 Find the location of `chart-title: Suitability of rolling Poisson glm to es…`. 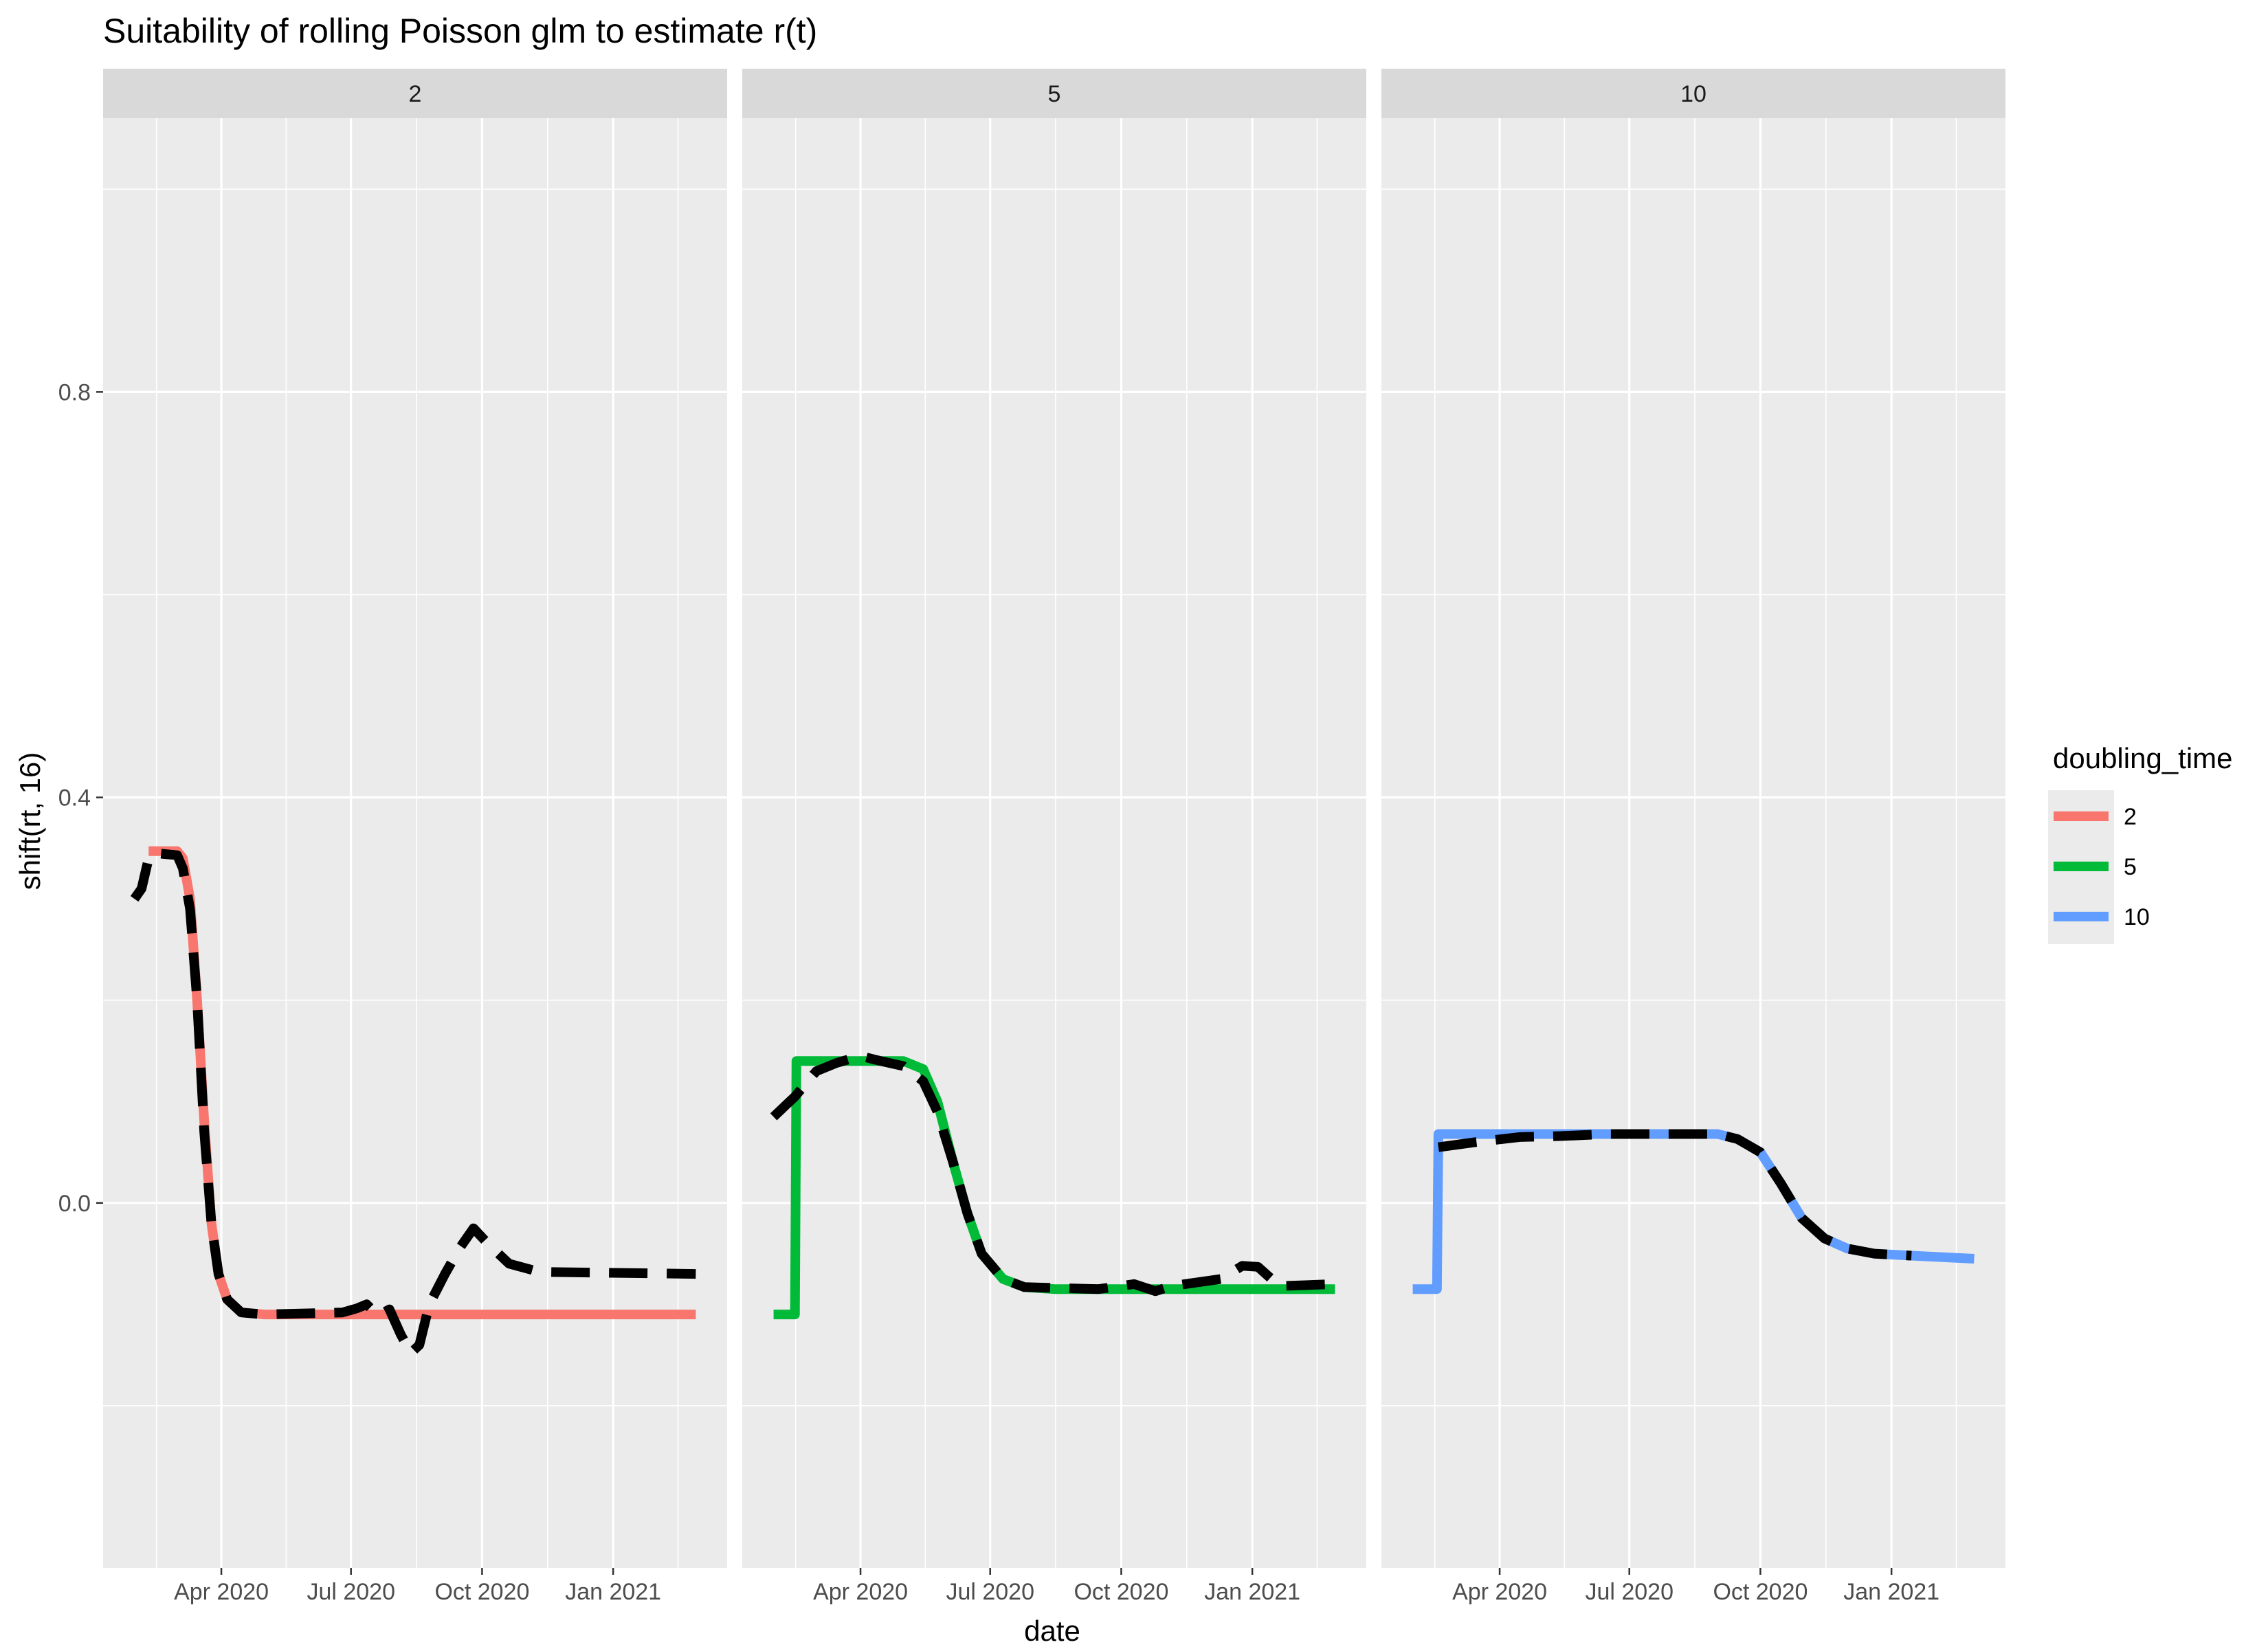

chart-title: Suitability of rolling Poisson glm to es… is located at coordinates (460, 31).